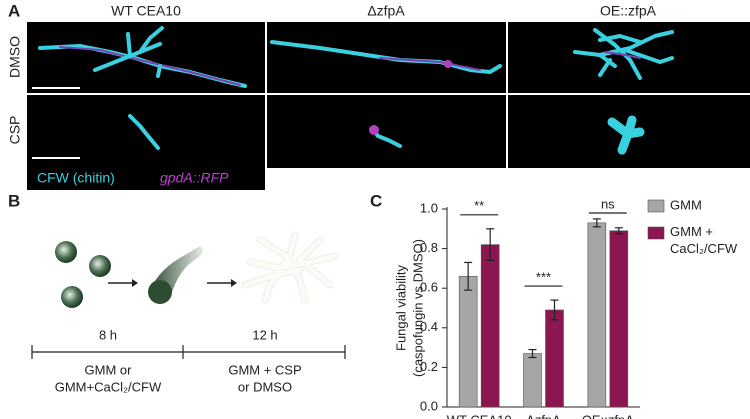  What do you see at coordinates (417, 308) in the screenshot?
I see `y-axis-label: (caspofungin vs DMSO)` at bounding box center [417, 308].